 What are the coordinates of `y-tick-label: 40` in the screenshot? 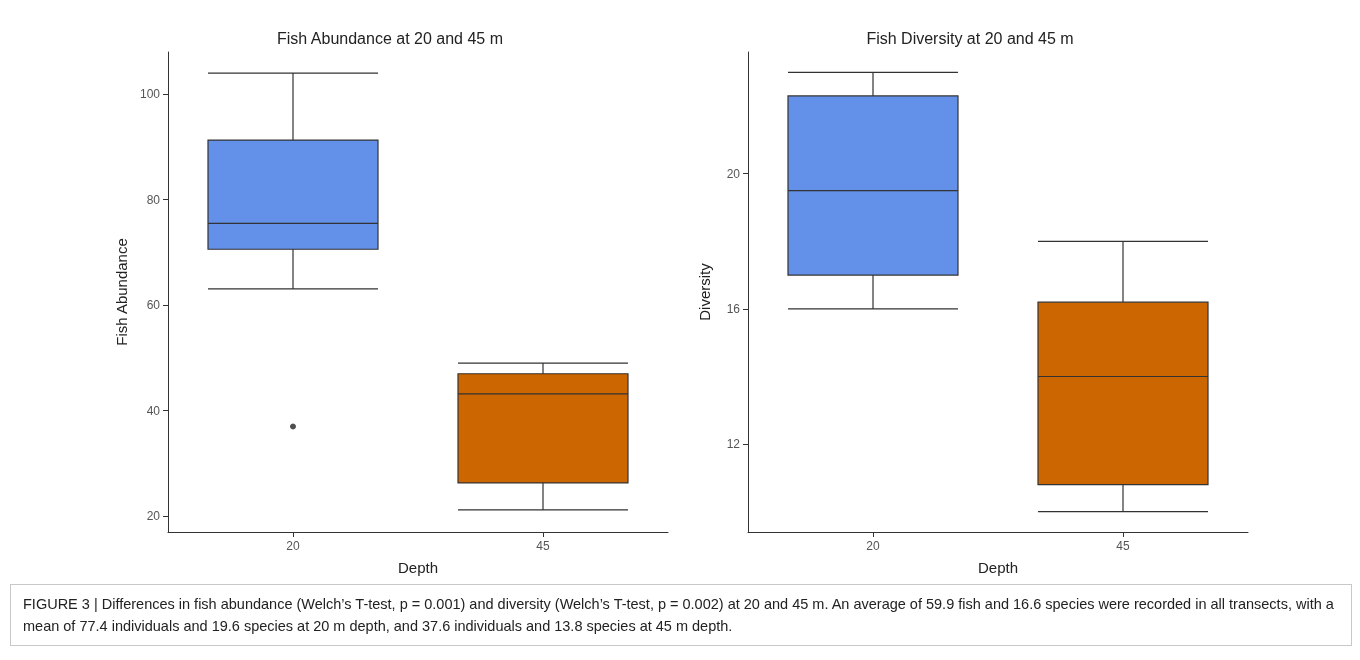 It's located at (153, 410).